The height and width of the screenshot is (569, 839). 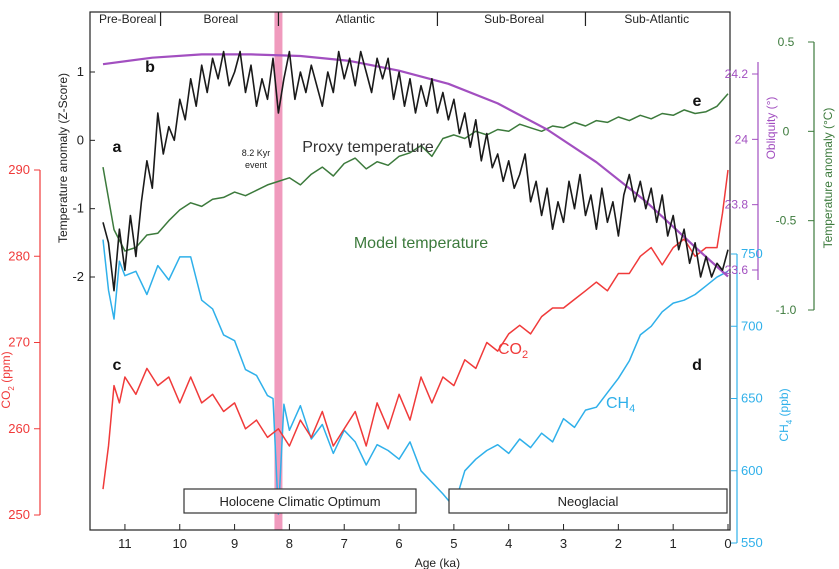 What do you see at coordinates (752, 398) in the screenshot?
I see `ch4-tick-label: 650` at bounding box center [752, 398].